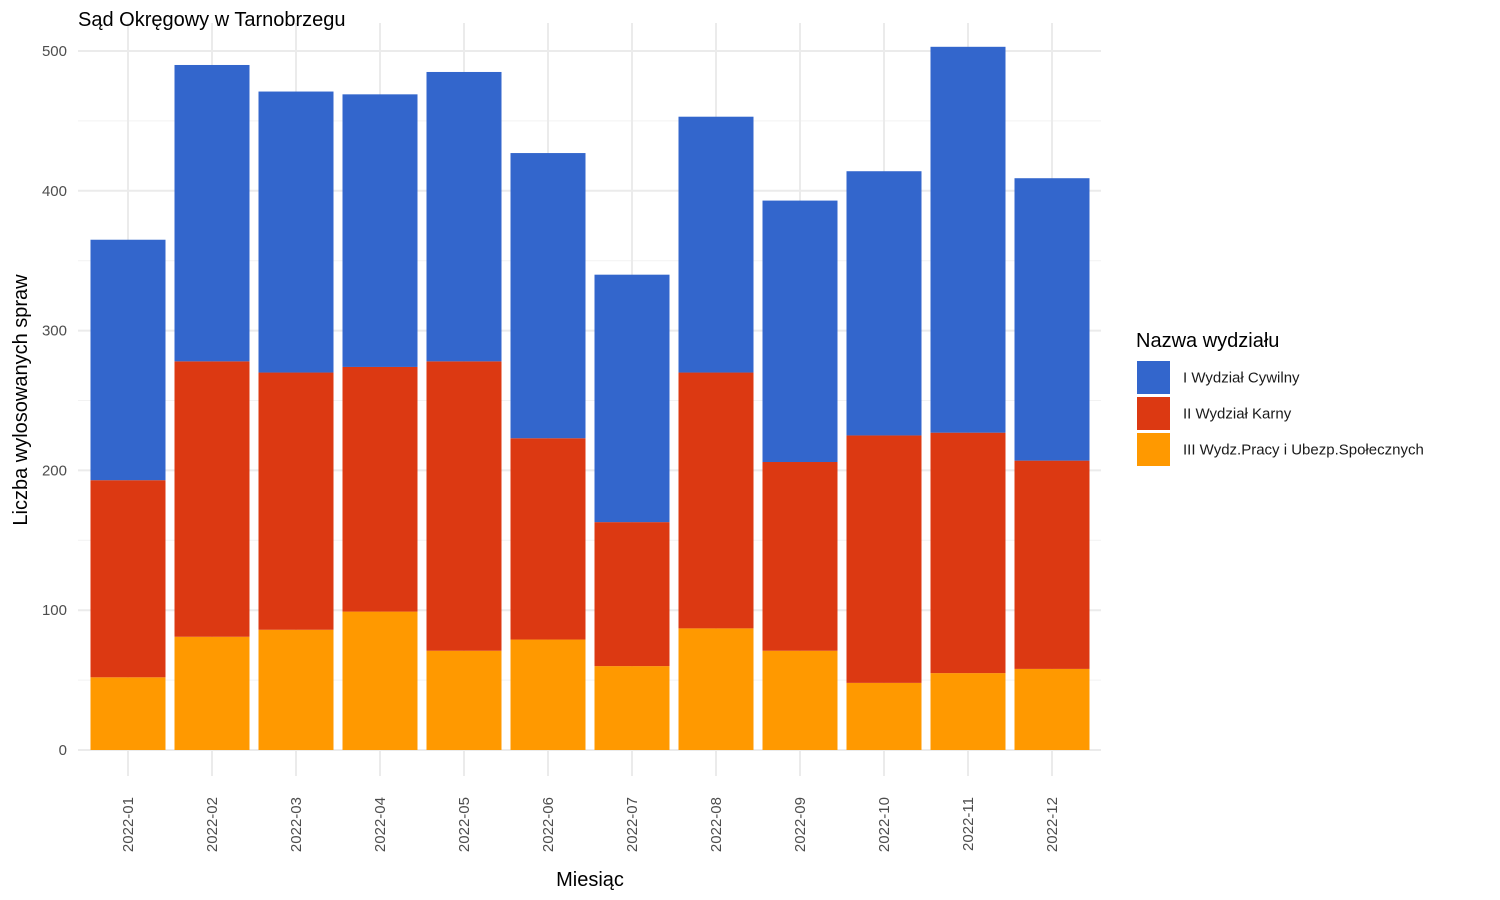  Describe the element at coordinates (296, 824) in the screenshot. I see `x-tick-label: 2022-03` at that location.